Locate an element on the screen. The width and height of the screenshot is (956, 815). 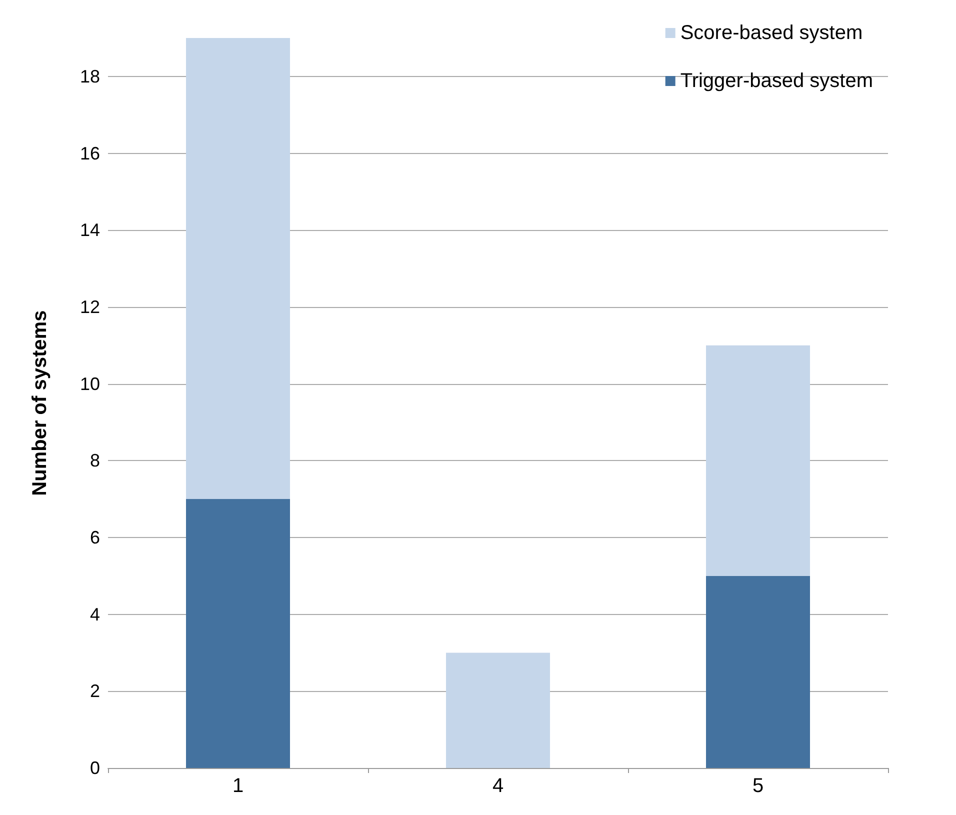
x-tick-label: 4 is located at coordinates (498, 786).